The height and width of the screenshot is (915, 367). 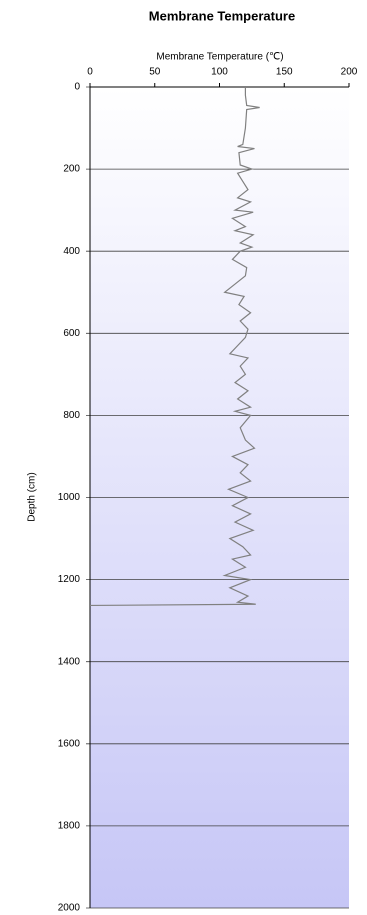 What do you see at coordinates (71, 333) in the screenshot?
I see `y-tick-label: 600` at bounding box center [71, 333].